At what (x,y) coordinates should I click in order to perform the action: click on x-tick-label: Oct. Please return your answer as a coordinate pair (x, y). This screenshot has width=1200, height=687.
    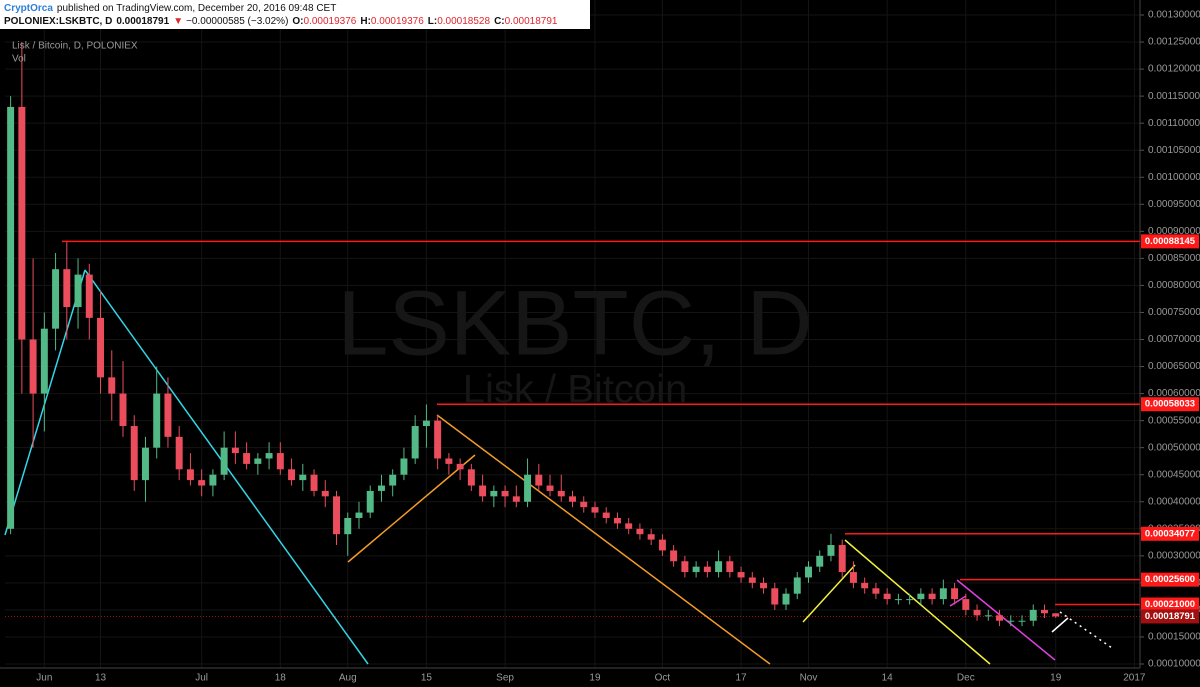
    Looking at the image, I should click on (663, 678).